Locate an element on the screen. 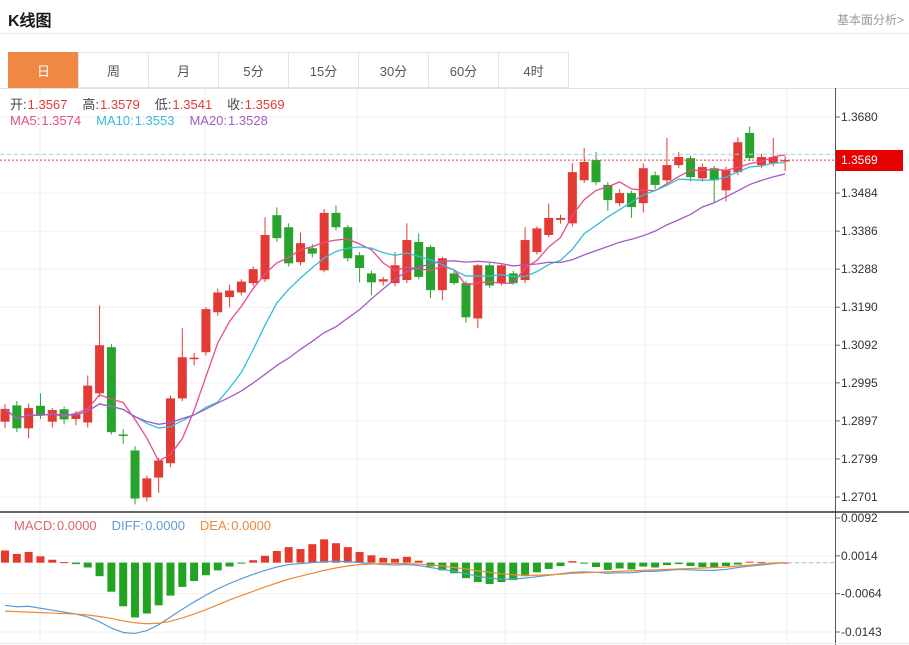  tab-月: 月 is located at coordinates (183, 70).